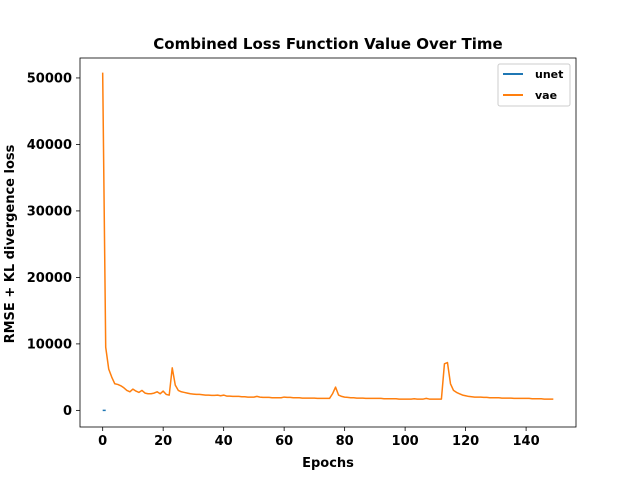 This screenshot has height=480, width=640. What do you see at coordinates (49, 344) in the screenshot?
I see `y-tick-label: 10000` at bounding box center [49, 344].